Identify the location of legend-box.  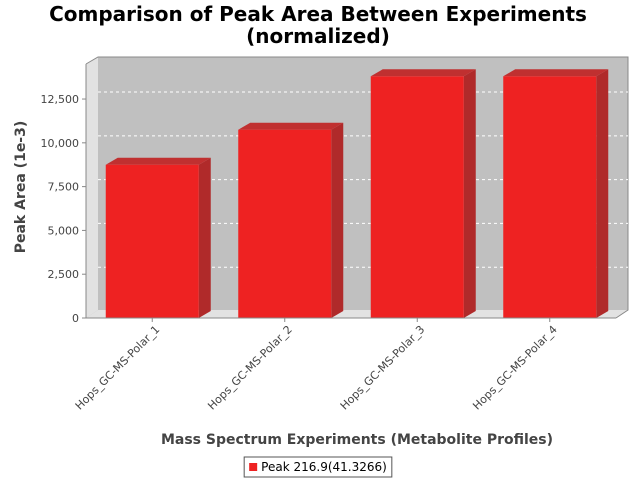
(318, 467).